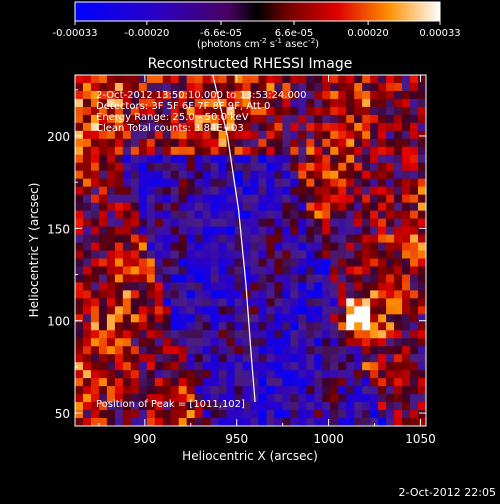  What do you see at coordinates (294, 33) in the screenshot?
I see `colorbar-tick-label: 6.6e-05` at bounding box center [294, 33].